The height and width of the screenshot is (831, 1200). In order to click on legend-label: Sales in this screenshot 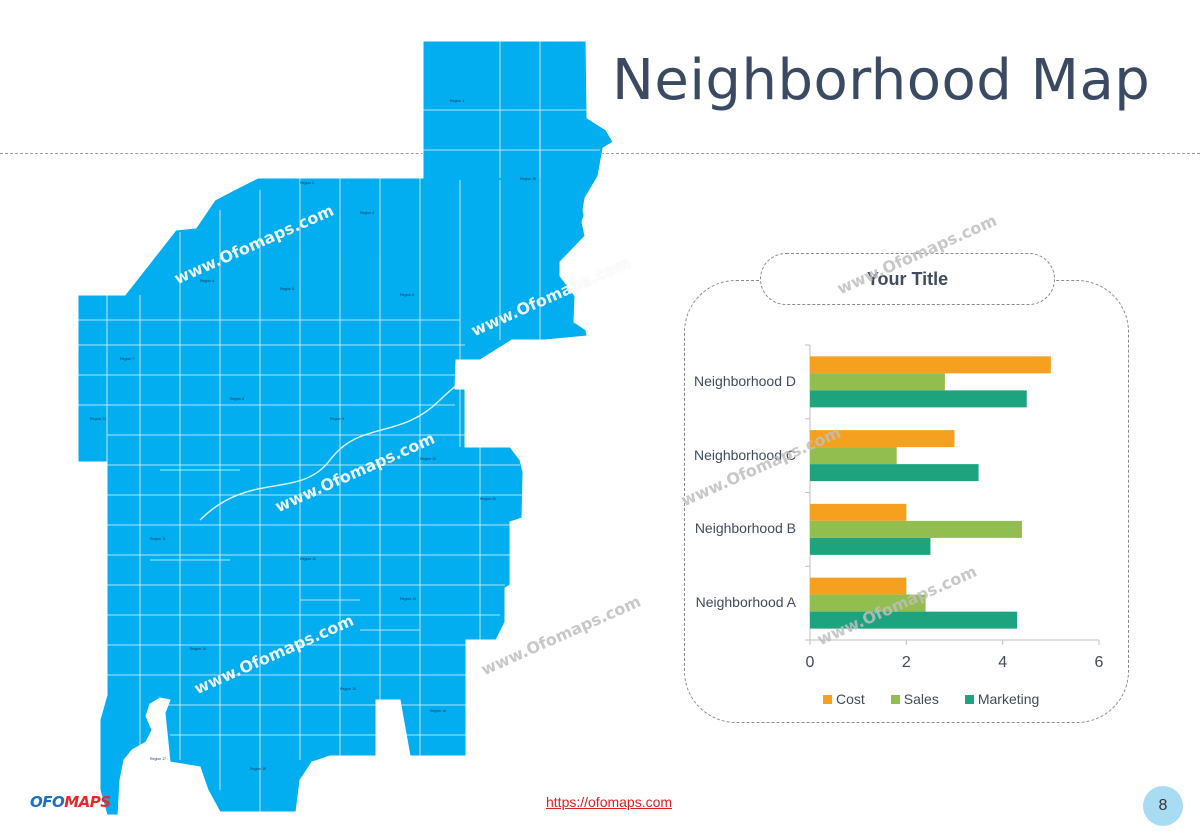, I will do `click(921, 699)`.